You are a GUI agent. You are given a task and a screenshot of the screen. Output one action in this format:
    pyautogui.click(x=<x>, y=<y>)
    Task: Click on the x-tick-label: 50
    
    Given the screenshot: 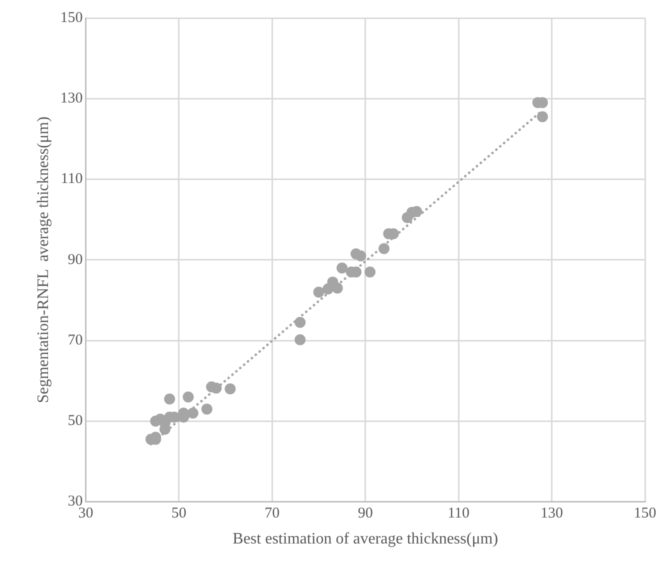 What is the action you would take?
    pyautogui.click(x=178, y=514)
    